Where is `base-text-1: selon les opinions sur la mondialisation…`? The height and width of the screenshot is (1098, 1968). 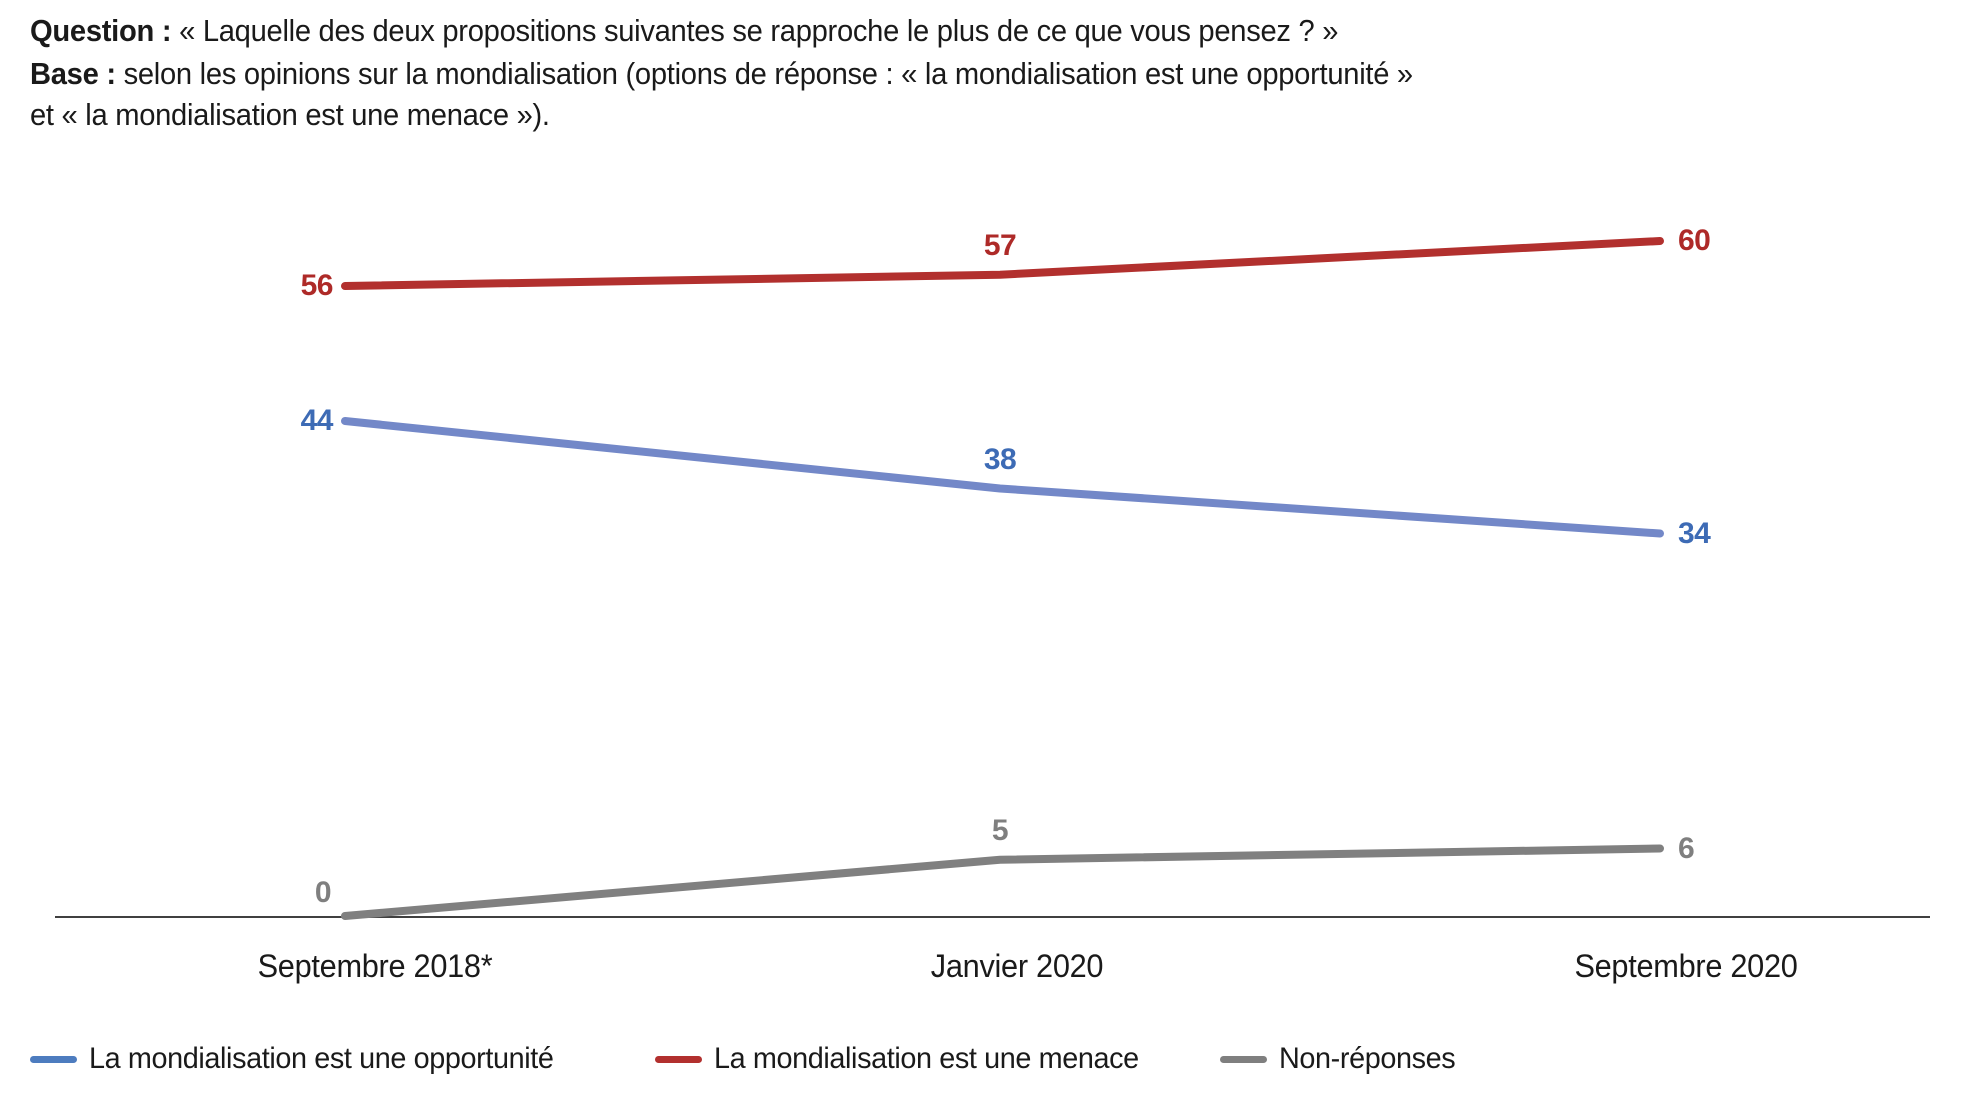
base-text-1: selon les opinions sur la mondialisation… is located at coordinates (764, 73).